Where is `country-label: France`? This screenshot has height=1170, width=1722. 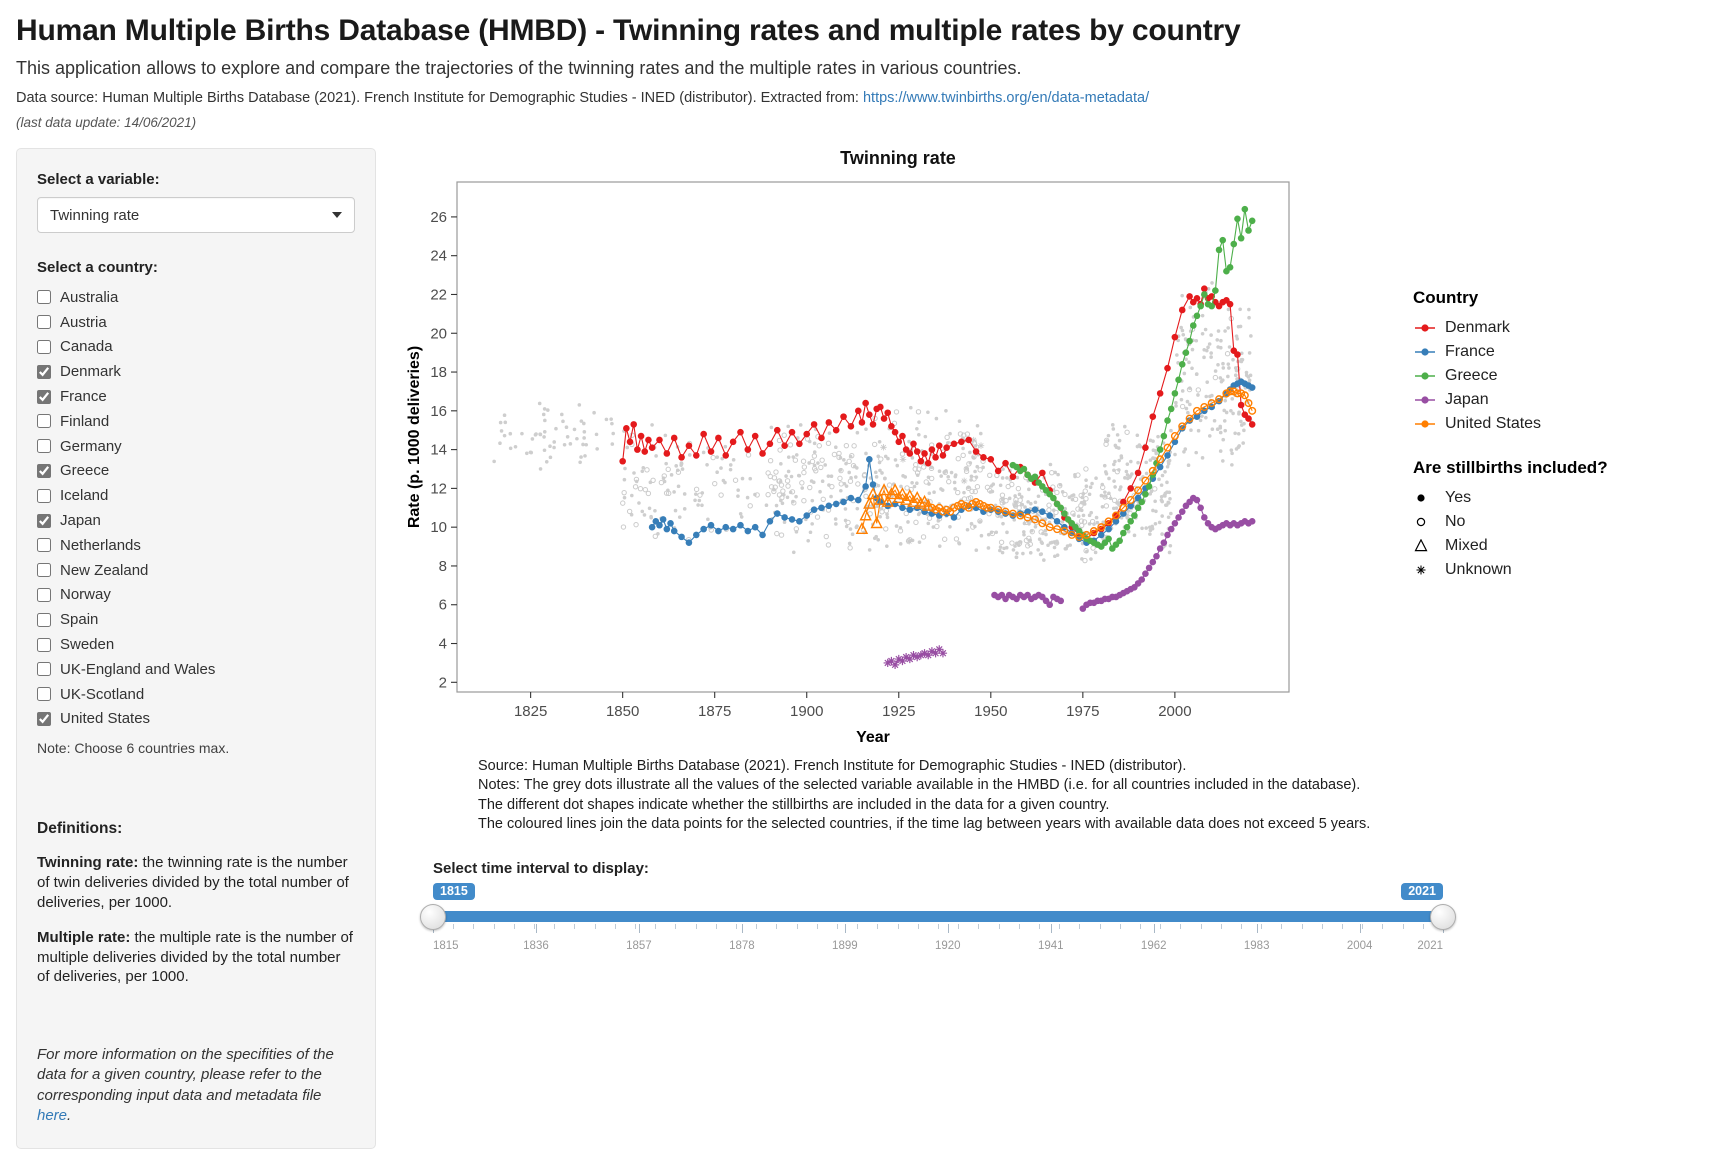
country-label: France is located at coordinates (83, 397).